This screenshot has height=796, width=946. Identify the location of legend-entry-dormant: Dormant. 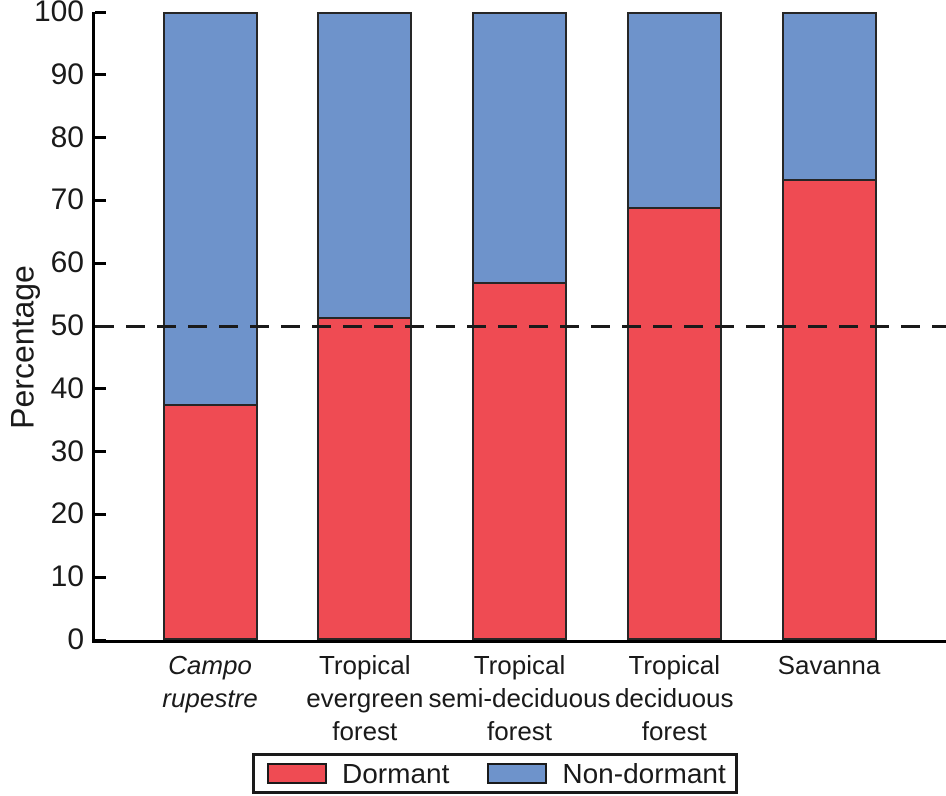
(358, 774).